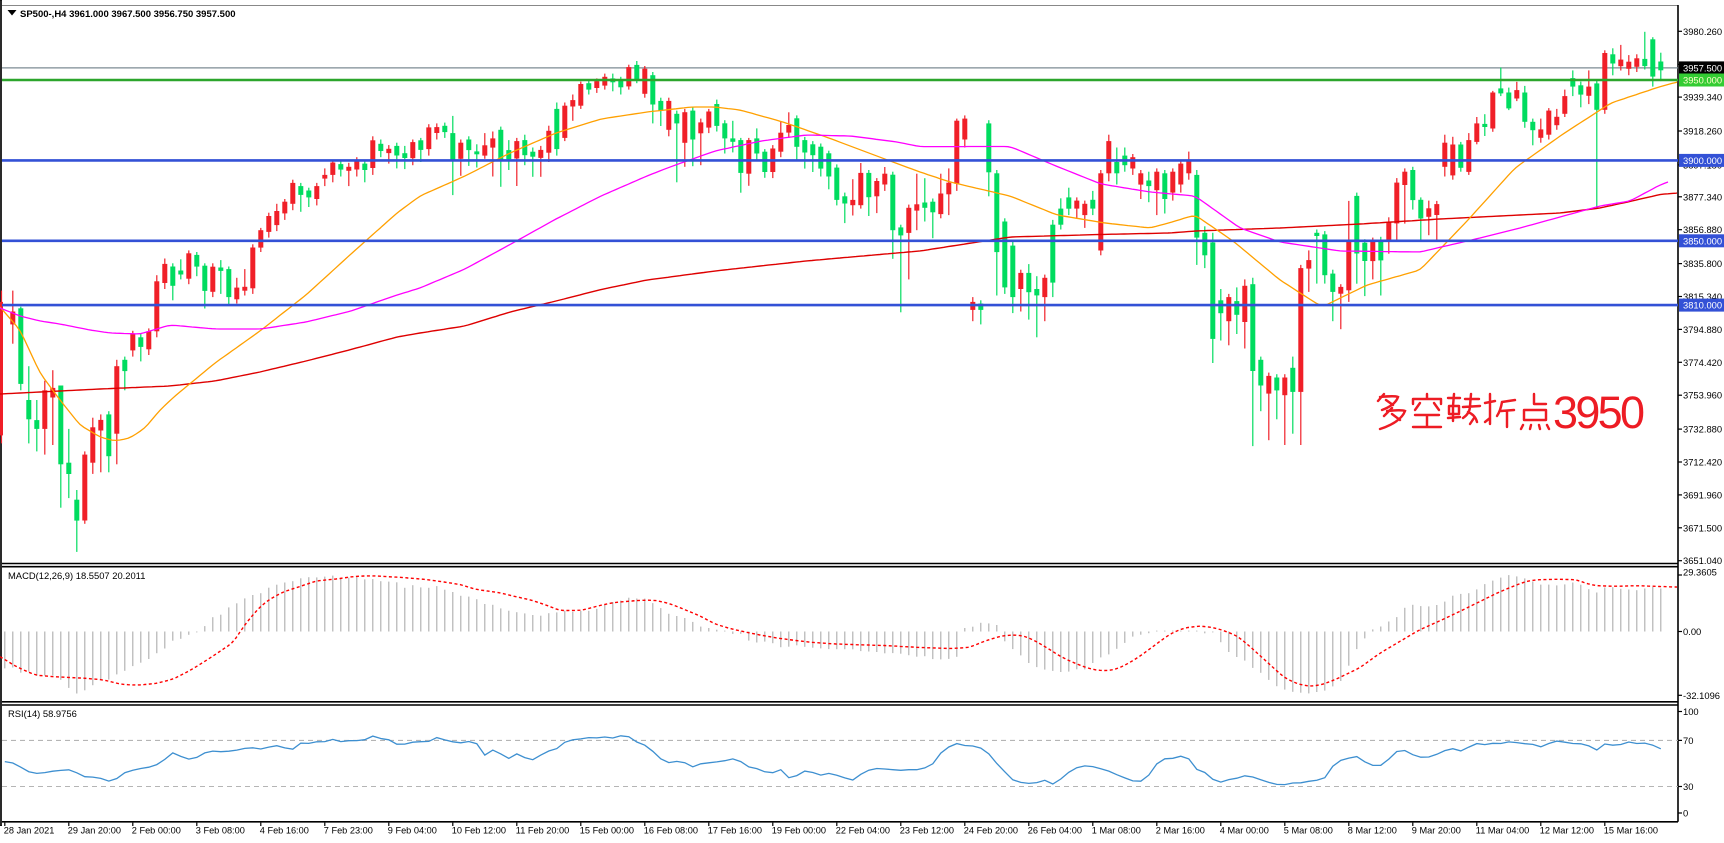 Image resolution: width=1724 pixels, height=843 pixels. What do you see at coordinates (1702, 80) in the screenshot?
I see `svg-text: 3950.000` at bounding box center [1702, 80].